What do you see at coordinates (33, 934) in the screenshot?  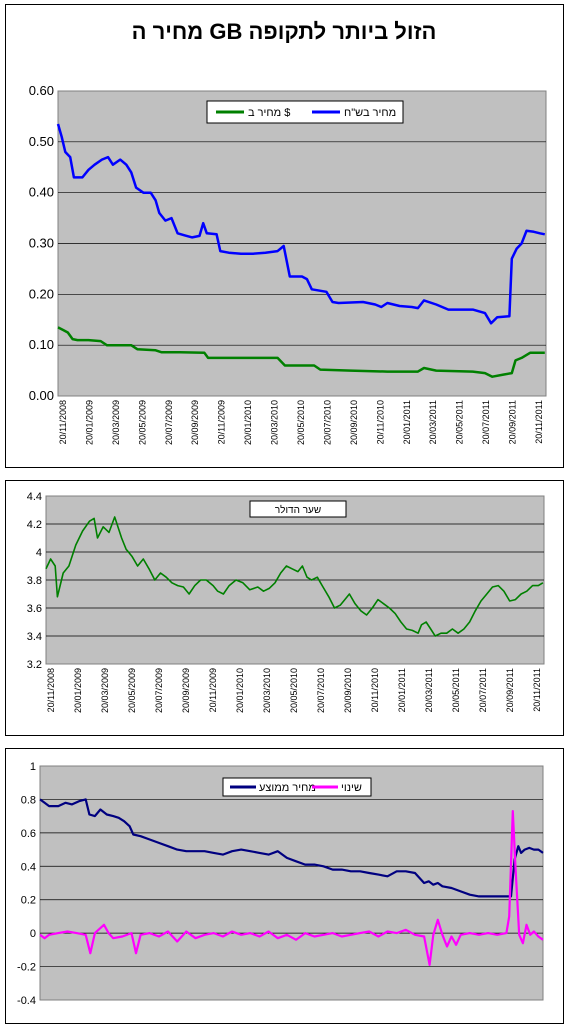 I see `y-tick-label: 0` at bounding box center [33, 934].